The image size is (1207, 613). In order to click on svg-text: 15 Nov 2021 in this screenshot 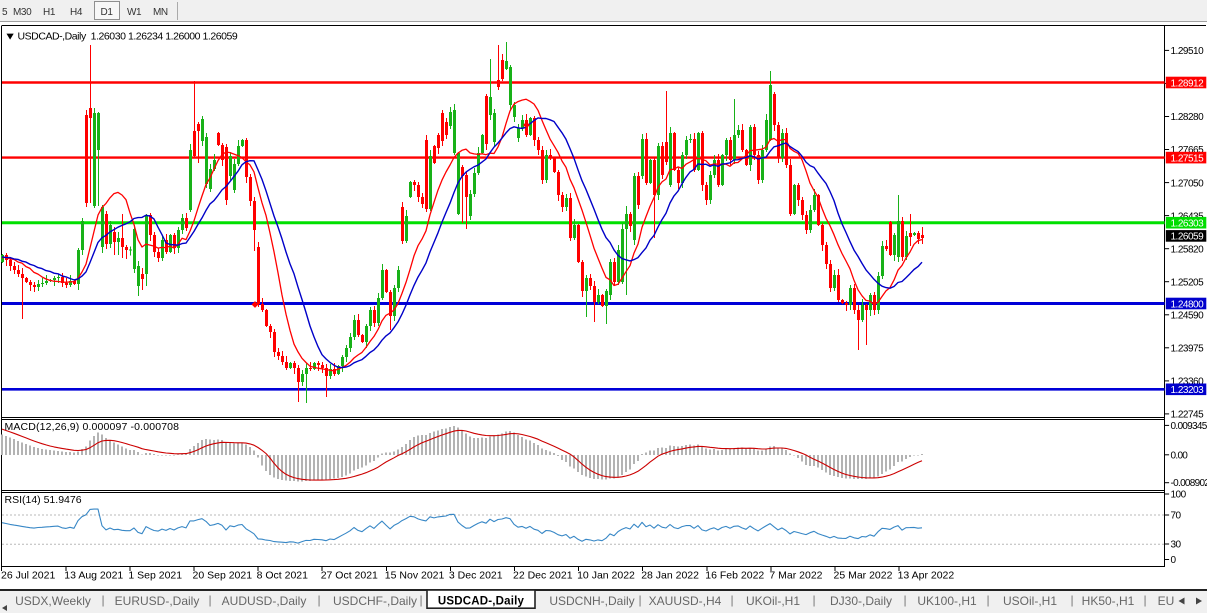, I will do `click(415, 576)`.